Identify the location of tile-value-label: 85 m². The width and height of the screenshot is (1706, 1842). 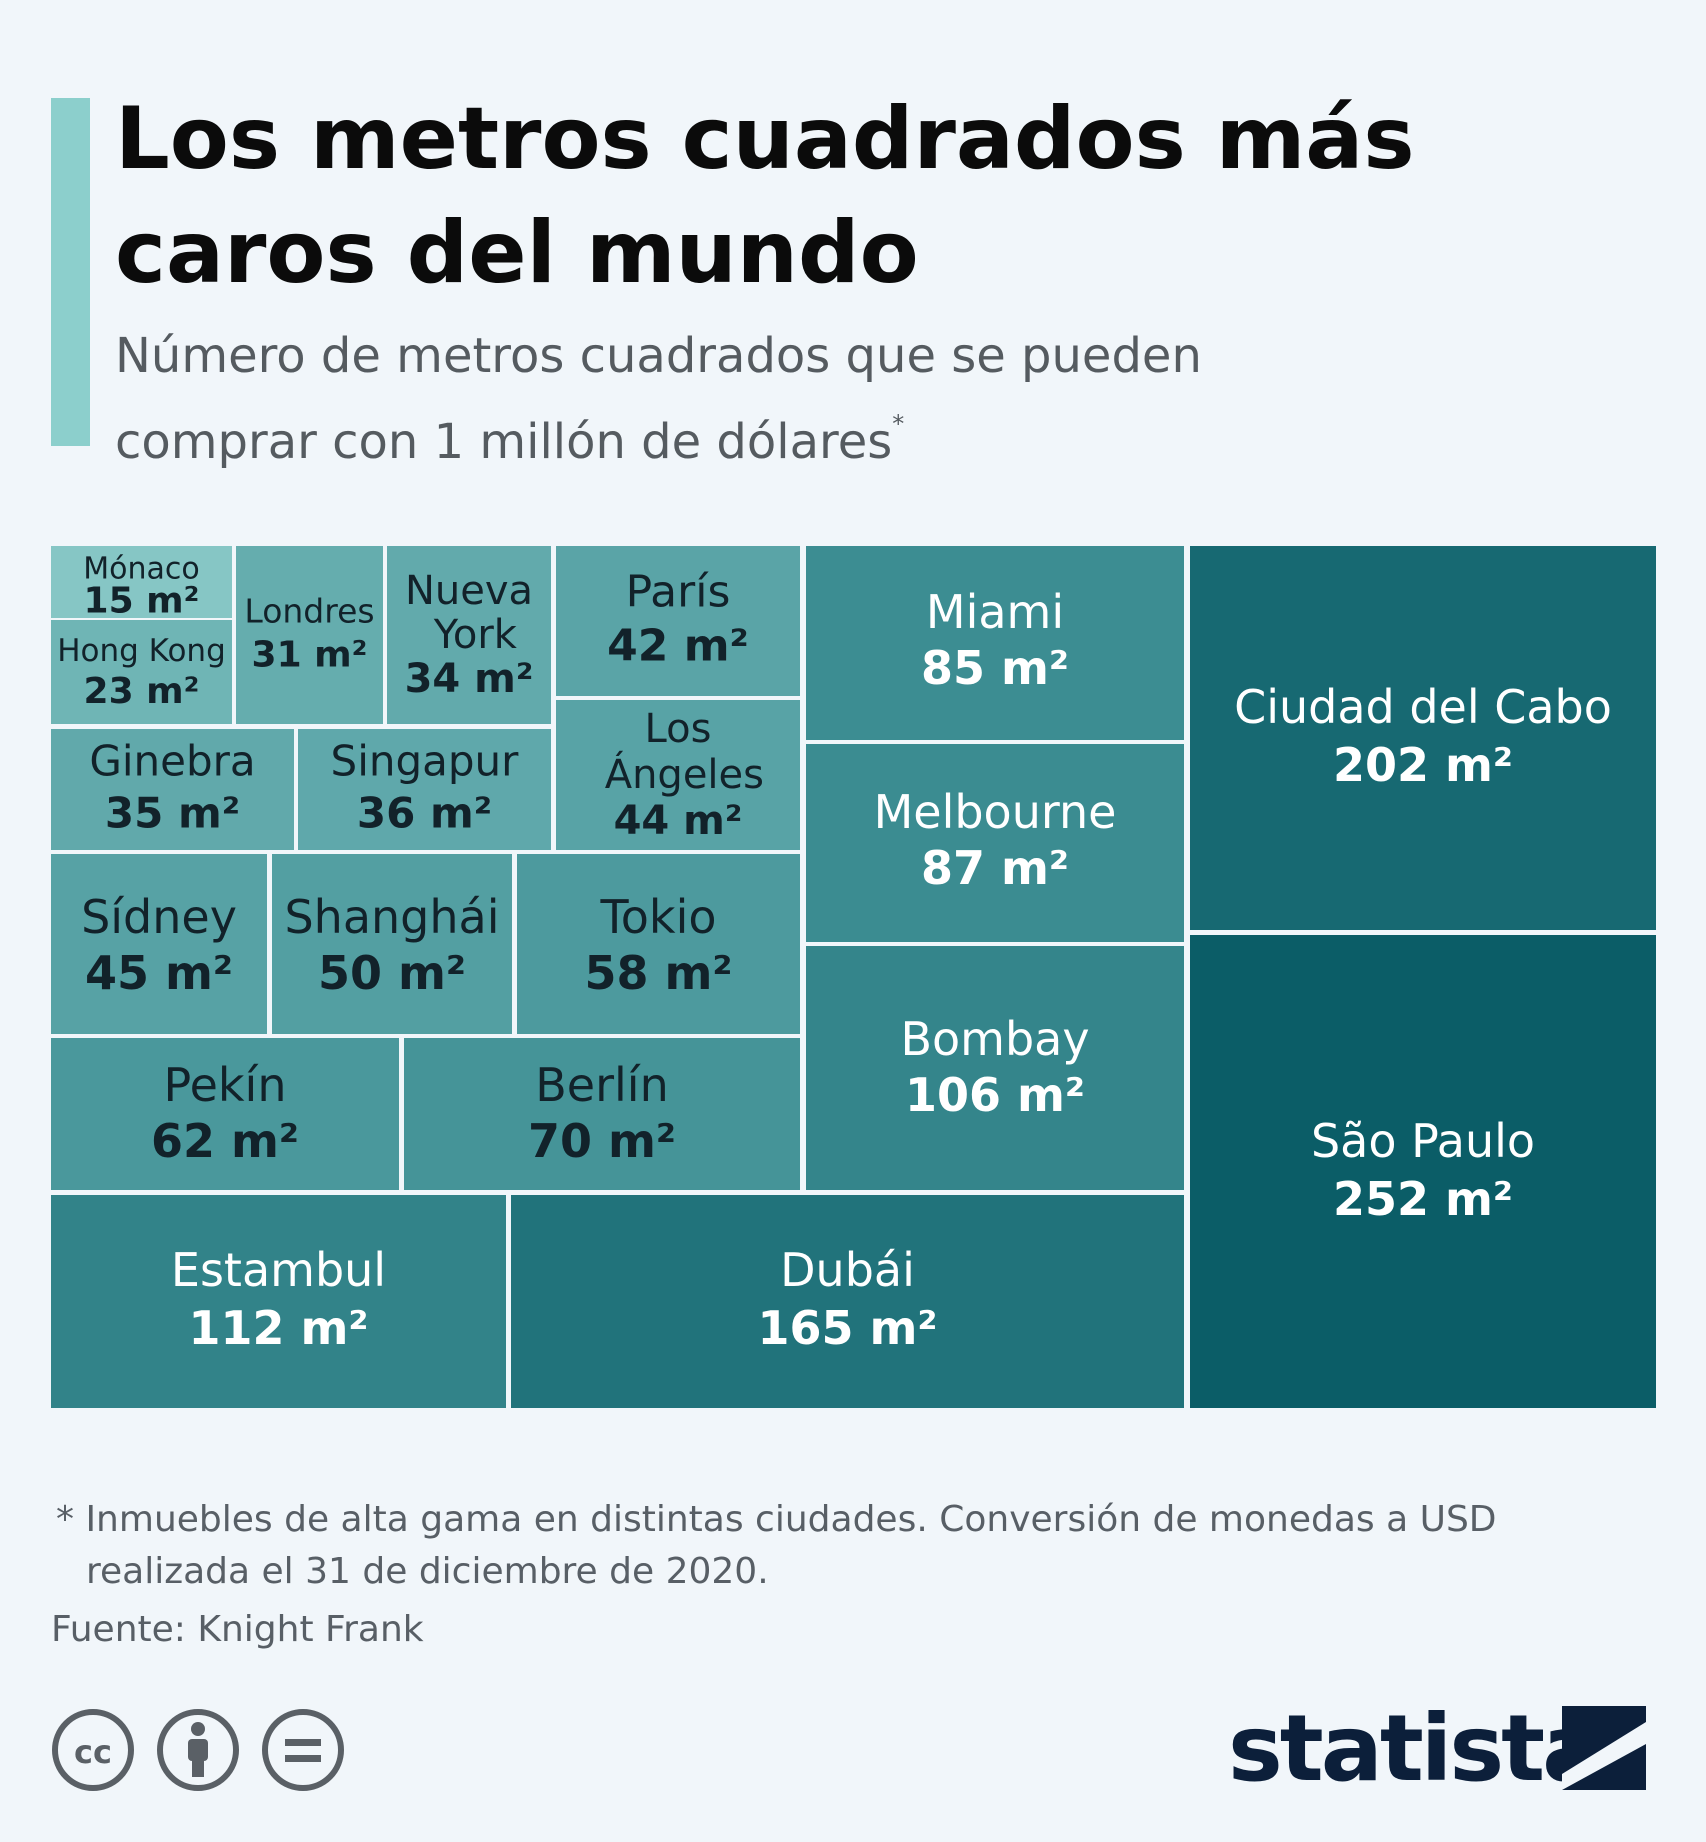
(995, 668).